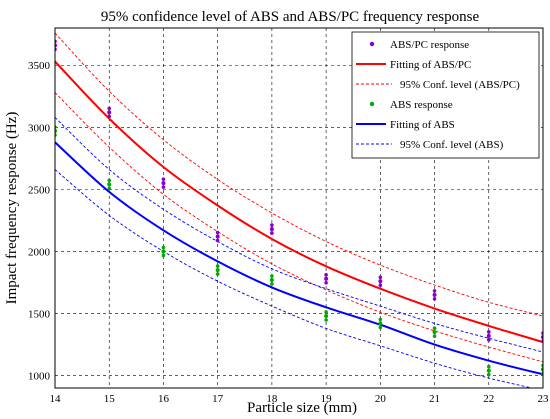  I want to click on legend-label-fitting-of-abs: Fitting of ABS, so click(422, 125).